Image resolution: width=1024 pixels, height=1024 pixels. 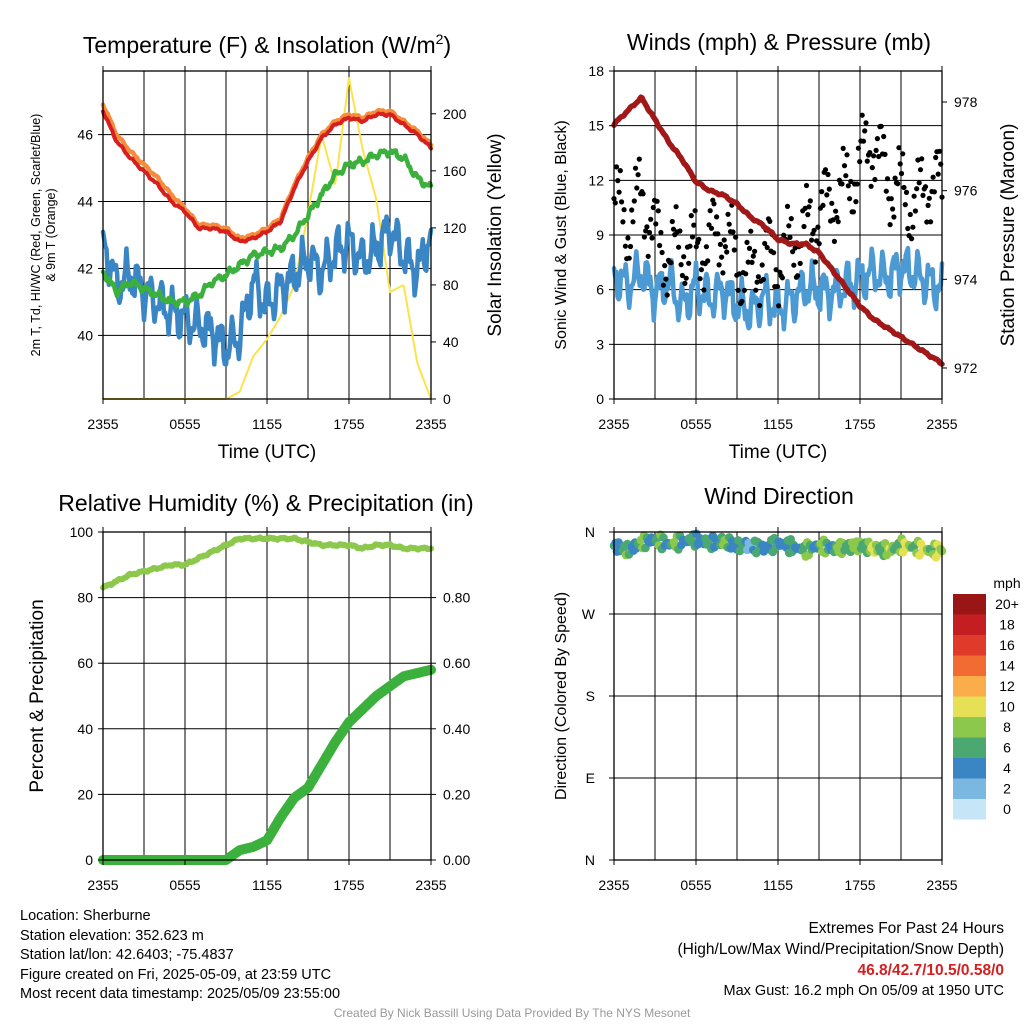 What do you see at coordinates (561, 234) in the screenshot?
I see `winds-ylabel: Sonic Wind & Gust (Blue, Black)` at bounding box center [561, 234].